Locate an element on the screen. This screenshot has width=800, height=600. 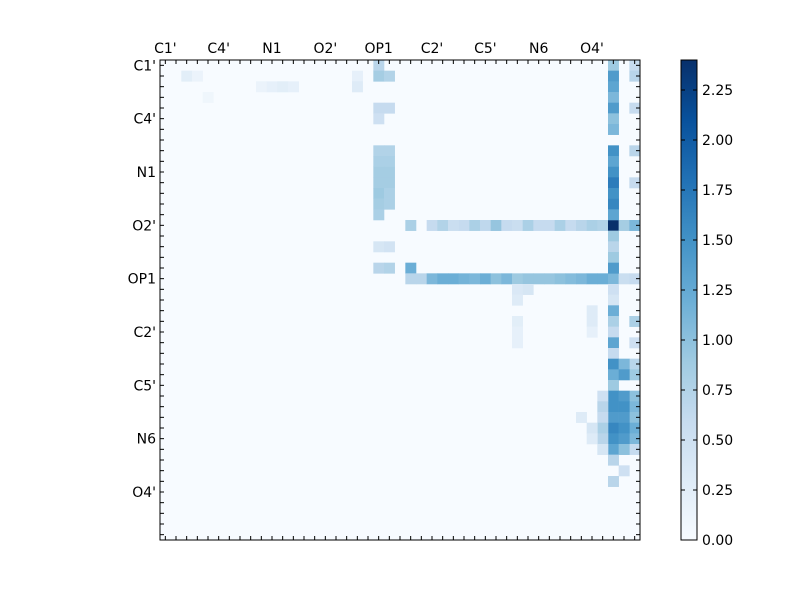
y-tick-label: OP1 is located at coordinates (142, 280).